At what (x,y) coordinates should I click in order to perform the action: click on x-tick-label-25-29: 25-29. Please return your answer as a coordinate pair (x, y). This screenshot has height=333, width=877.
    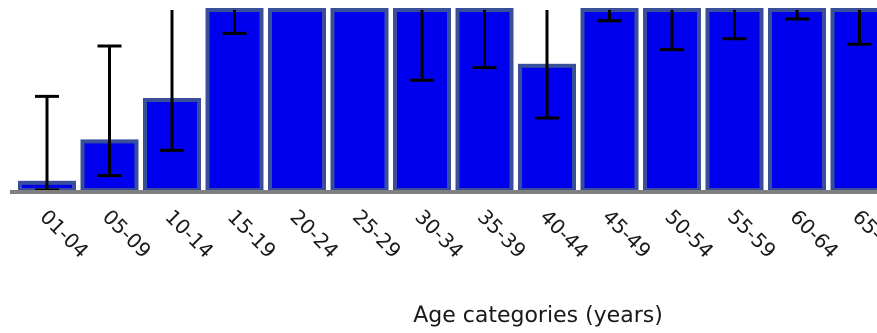
    Looking at the image, I should click on (377, 234).